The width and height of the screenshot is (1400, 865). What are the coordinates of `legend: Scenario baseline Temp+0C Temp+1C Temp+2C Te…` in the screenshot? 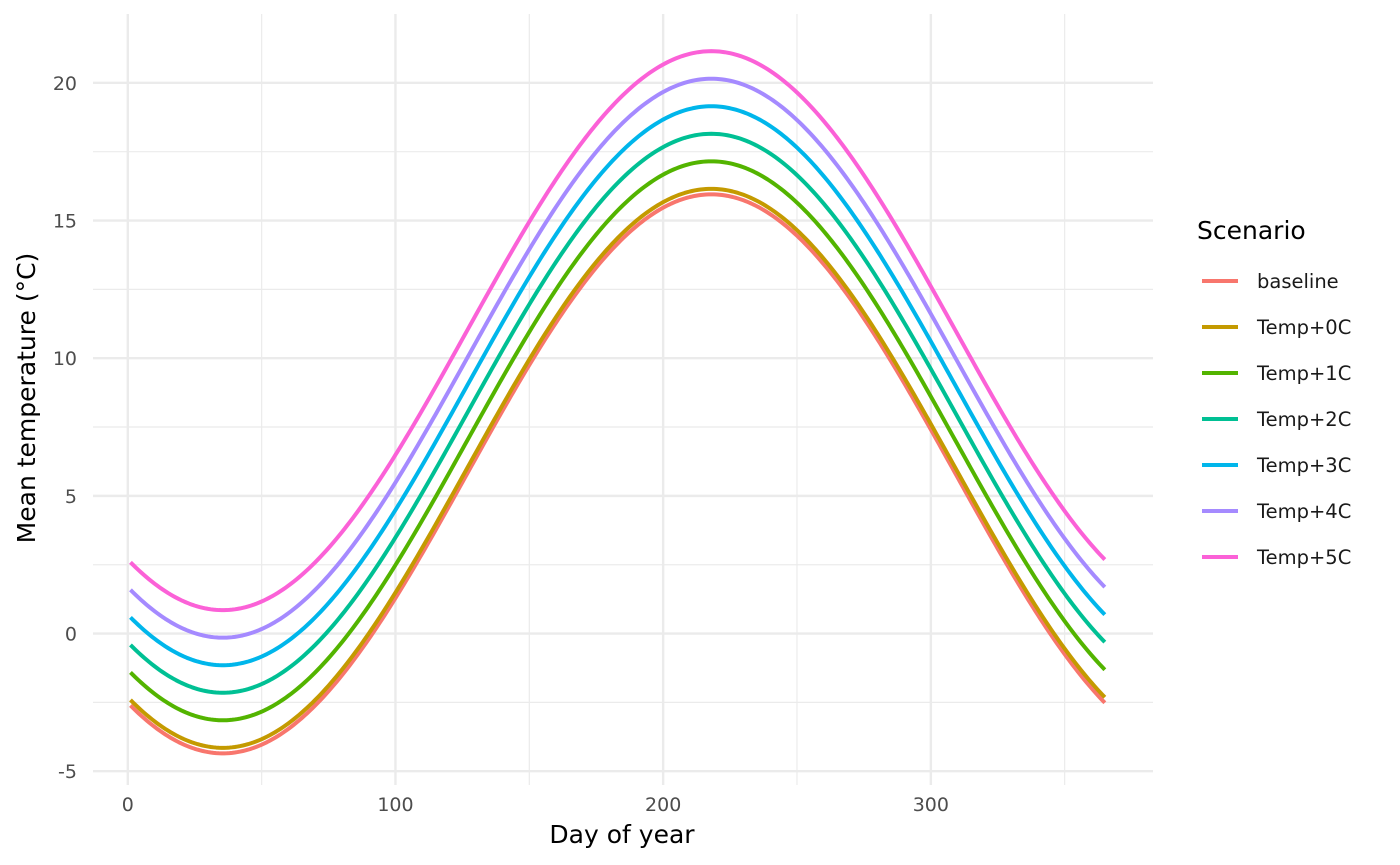 It's located at (1274, 392).